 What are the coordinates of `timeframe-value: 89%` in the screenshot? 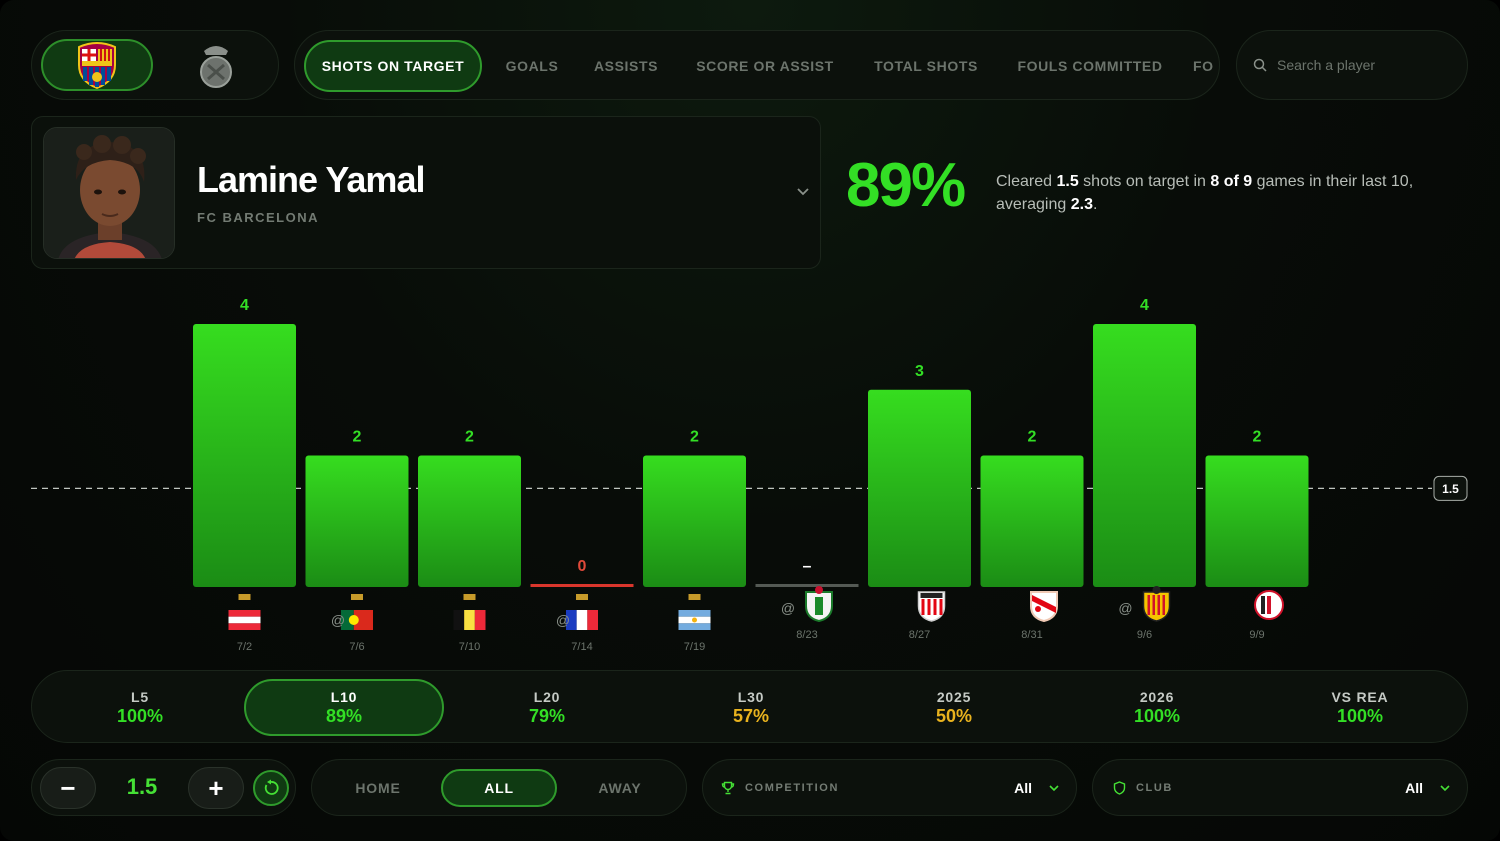 It's located at (344, 715).